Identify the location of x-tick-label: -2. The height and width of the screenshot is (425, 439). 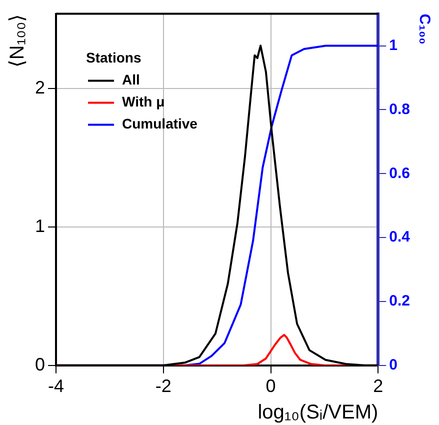
(163, 386).